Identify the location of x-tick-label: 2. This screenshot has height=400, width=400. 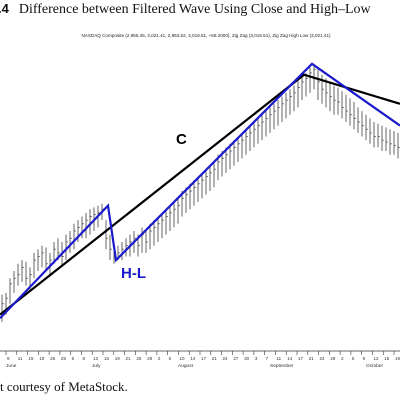
(159, 358).